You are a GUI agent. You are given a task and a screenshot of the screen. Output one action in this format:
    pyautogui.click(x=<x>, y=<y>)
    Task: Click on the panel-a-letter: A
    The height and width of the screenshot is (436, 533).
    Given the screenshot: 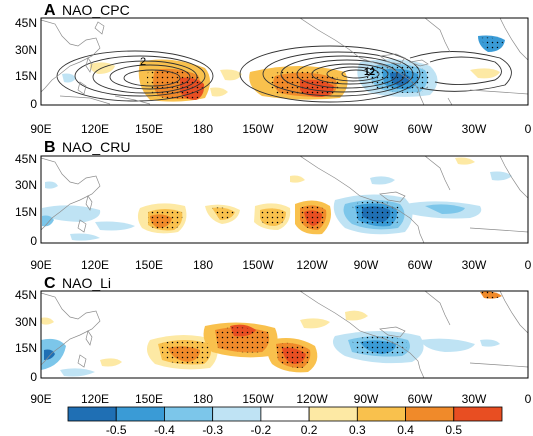 What is the action you would take?
    pyautogui.click(x=50, y=10)
    